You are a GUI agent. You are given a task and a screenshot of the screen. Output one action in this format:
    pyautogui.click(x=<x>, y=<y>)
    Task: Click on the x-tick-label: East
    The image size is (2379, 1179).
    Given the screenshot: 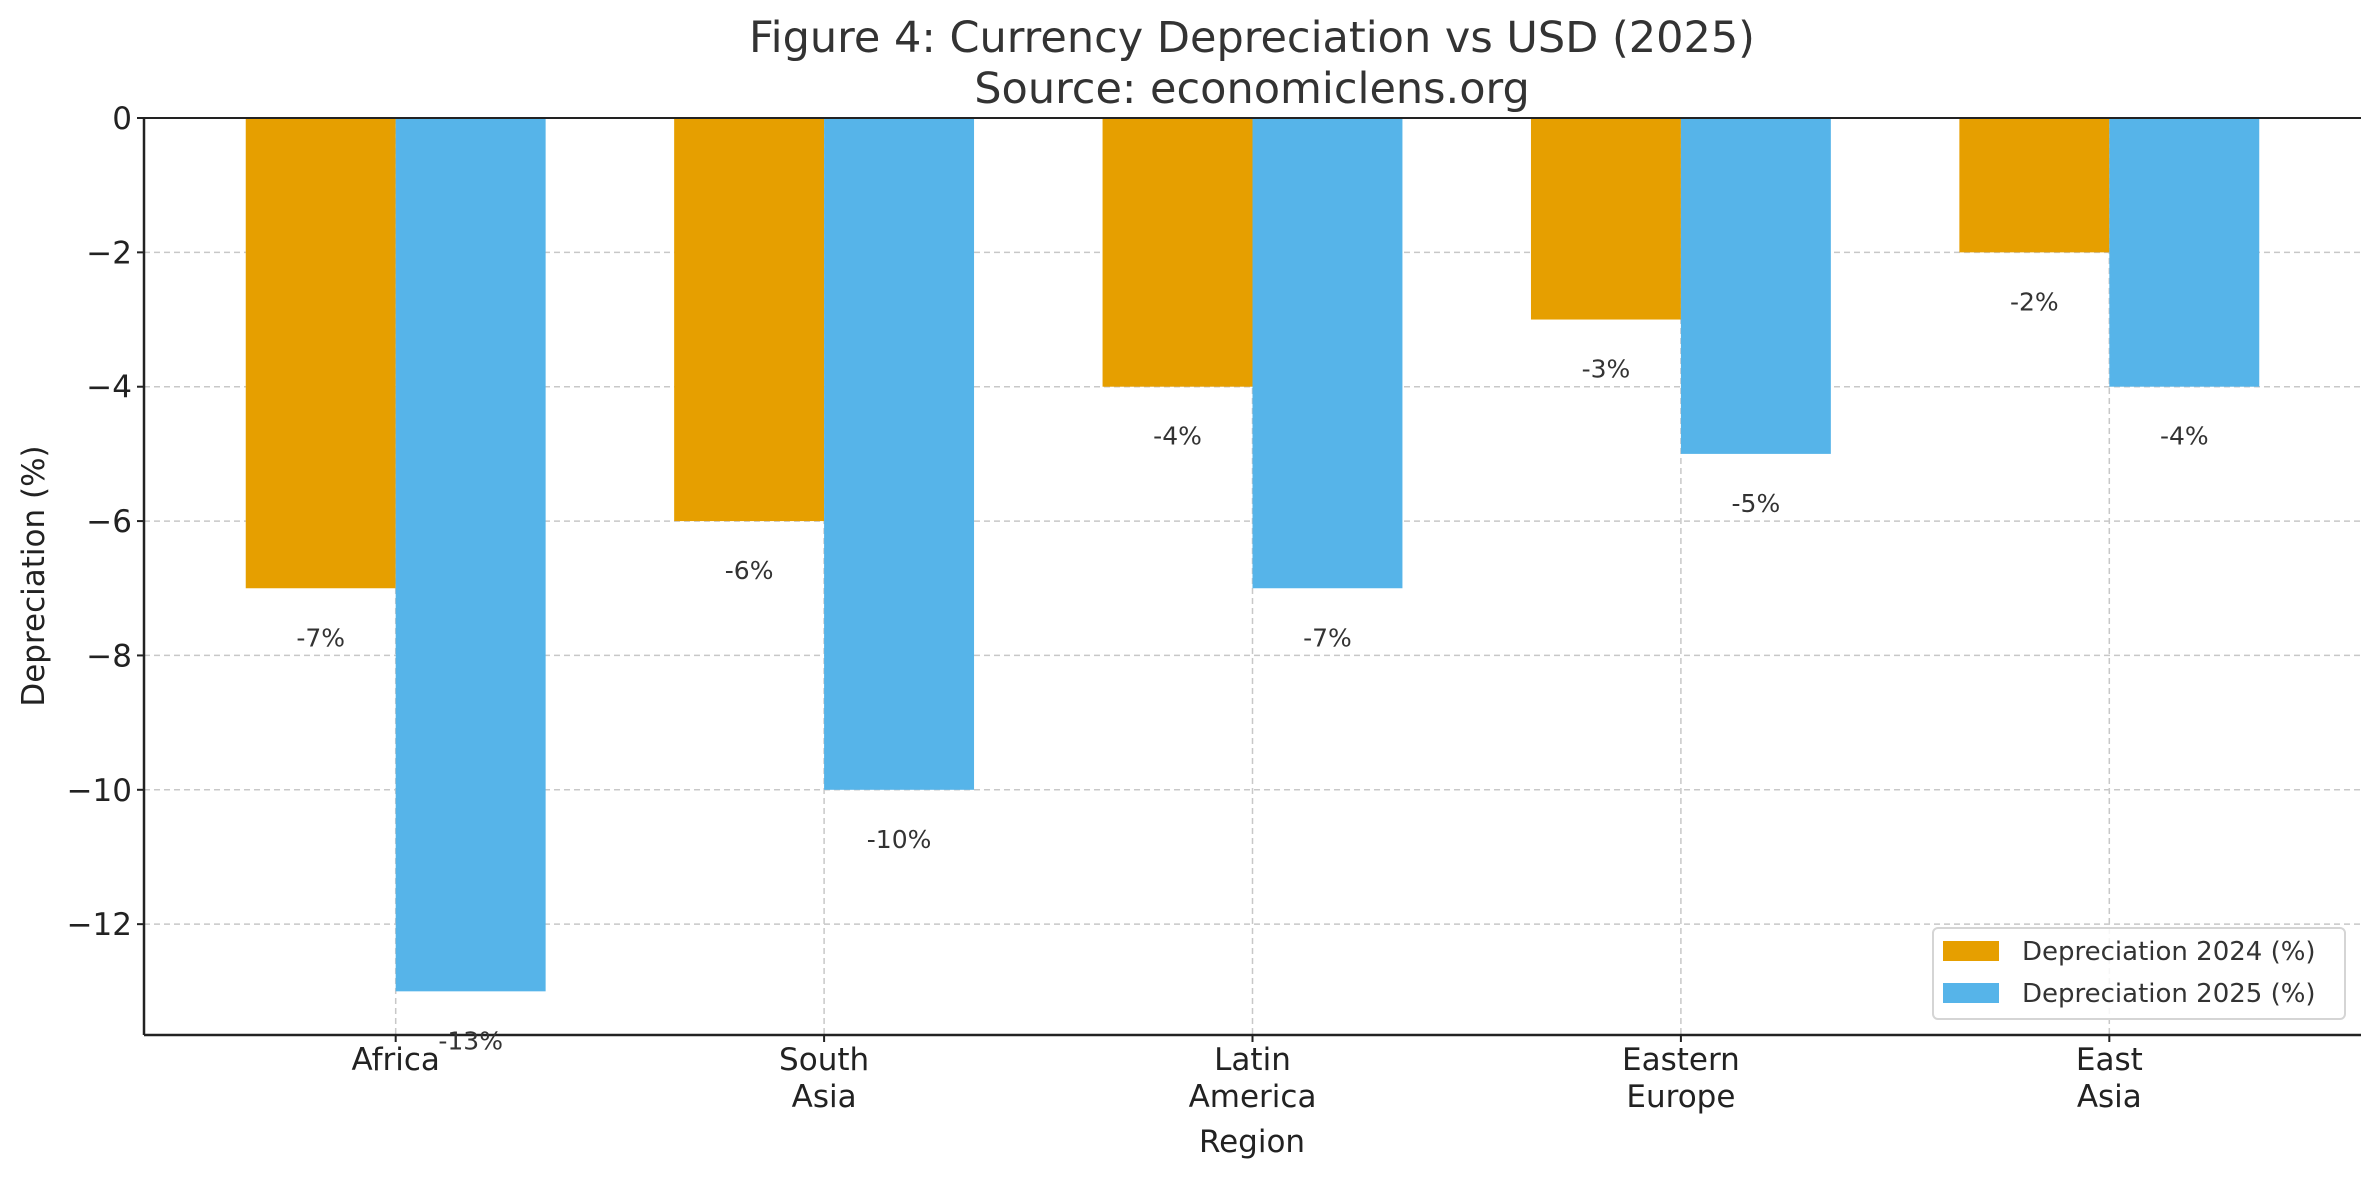 What is the action you would take?
    pyautogui.click(x=2109, y=1060)
    